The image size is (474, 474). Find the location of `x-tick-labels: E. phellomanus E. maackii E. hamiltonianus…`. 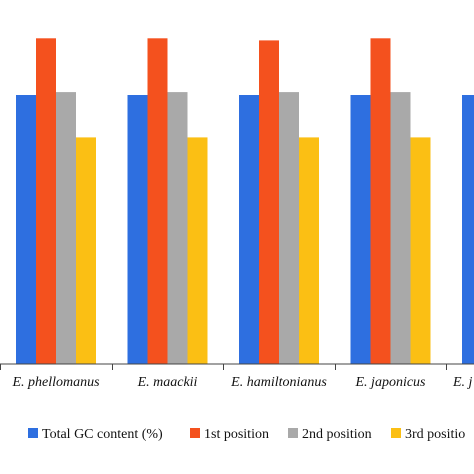

x-tick-labels: E. phellomanus E. maackii E. hamiltonianus… is located at coordinates (241, 382).